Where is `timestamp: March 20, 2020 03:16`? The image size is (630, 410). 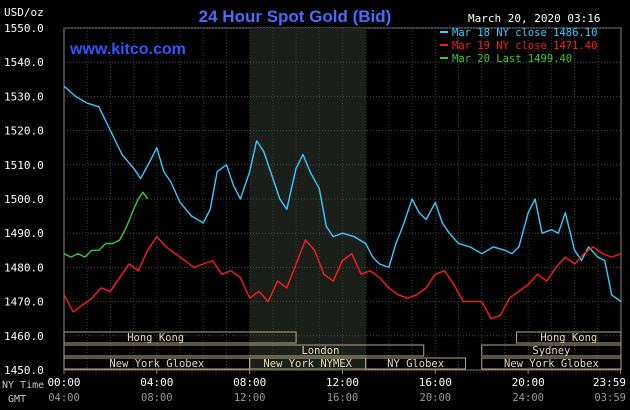
timestamp: March 20, 2020 03:16 is located at coordinates (534, 18).